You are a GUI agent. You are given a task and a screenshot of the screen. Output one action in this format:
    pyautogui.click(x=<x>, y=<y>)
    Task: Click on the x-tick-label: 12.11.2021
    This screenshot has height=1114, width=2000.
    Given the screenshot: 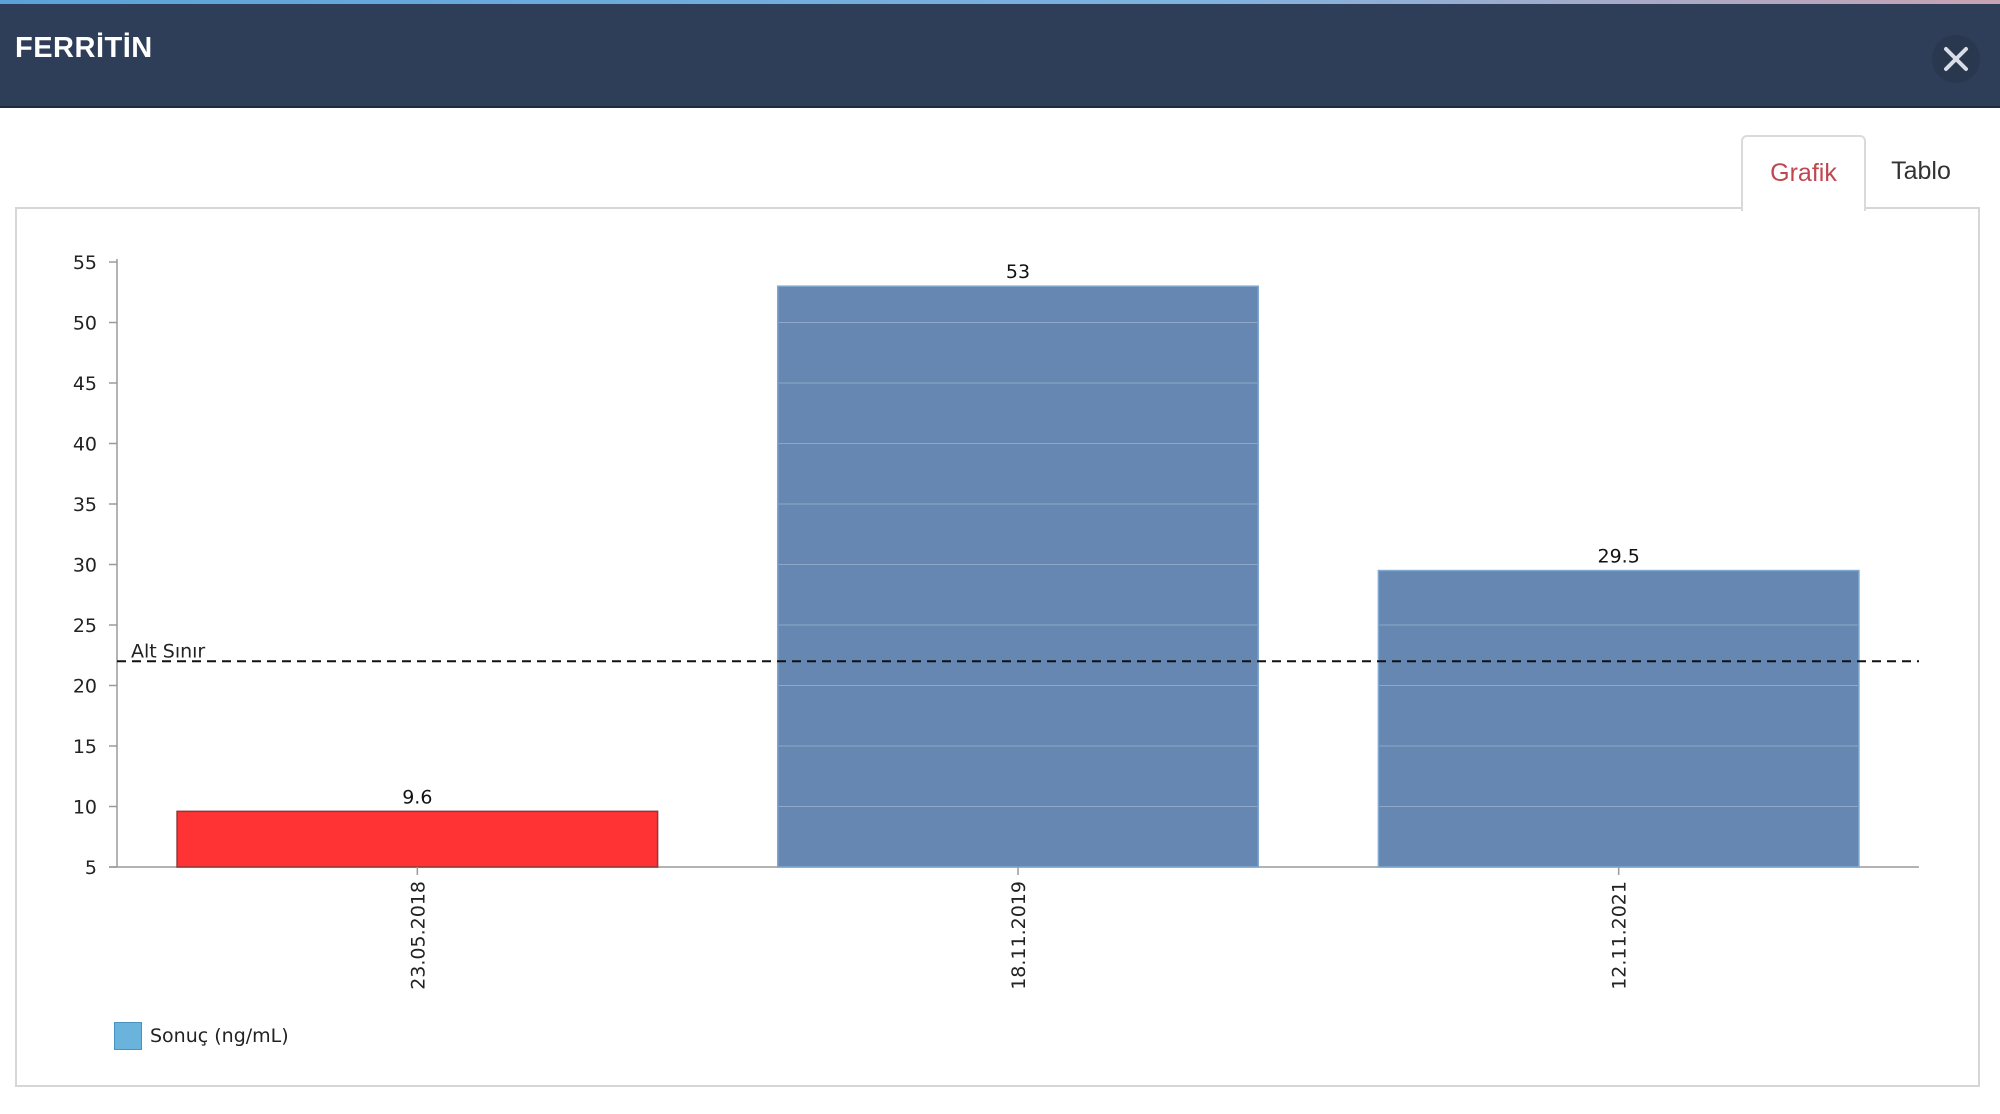 What is the action you would take?
    pyautogui.click(x=1620, y=935)
    